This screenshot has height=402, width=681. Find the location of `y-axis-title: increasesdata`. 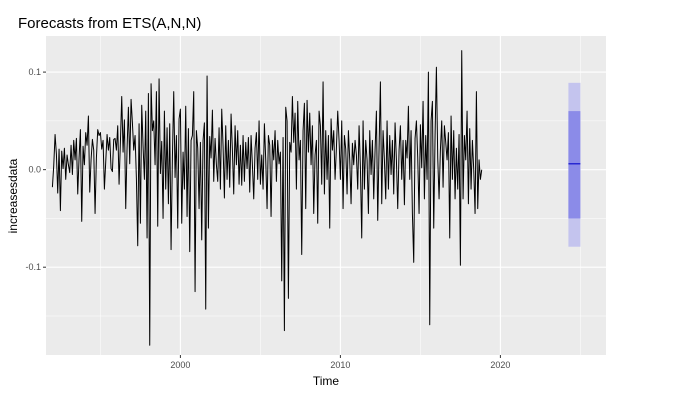

y-axis-title: increasesdata is located at coordinates (13, 195).